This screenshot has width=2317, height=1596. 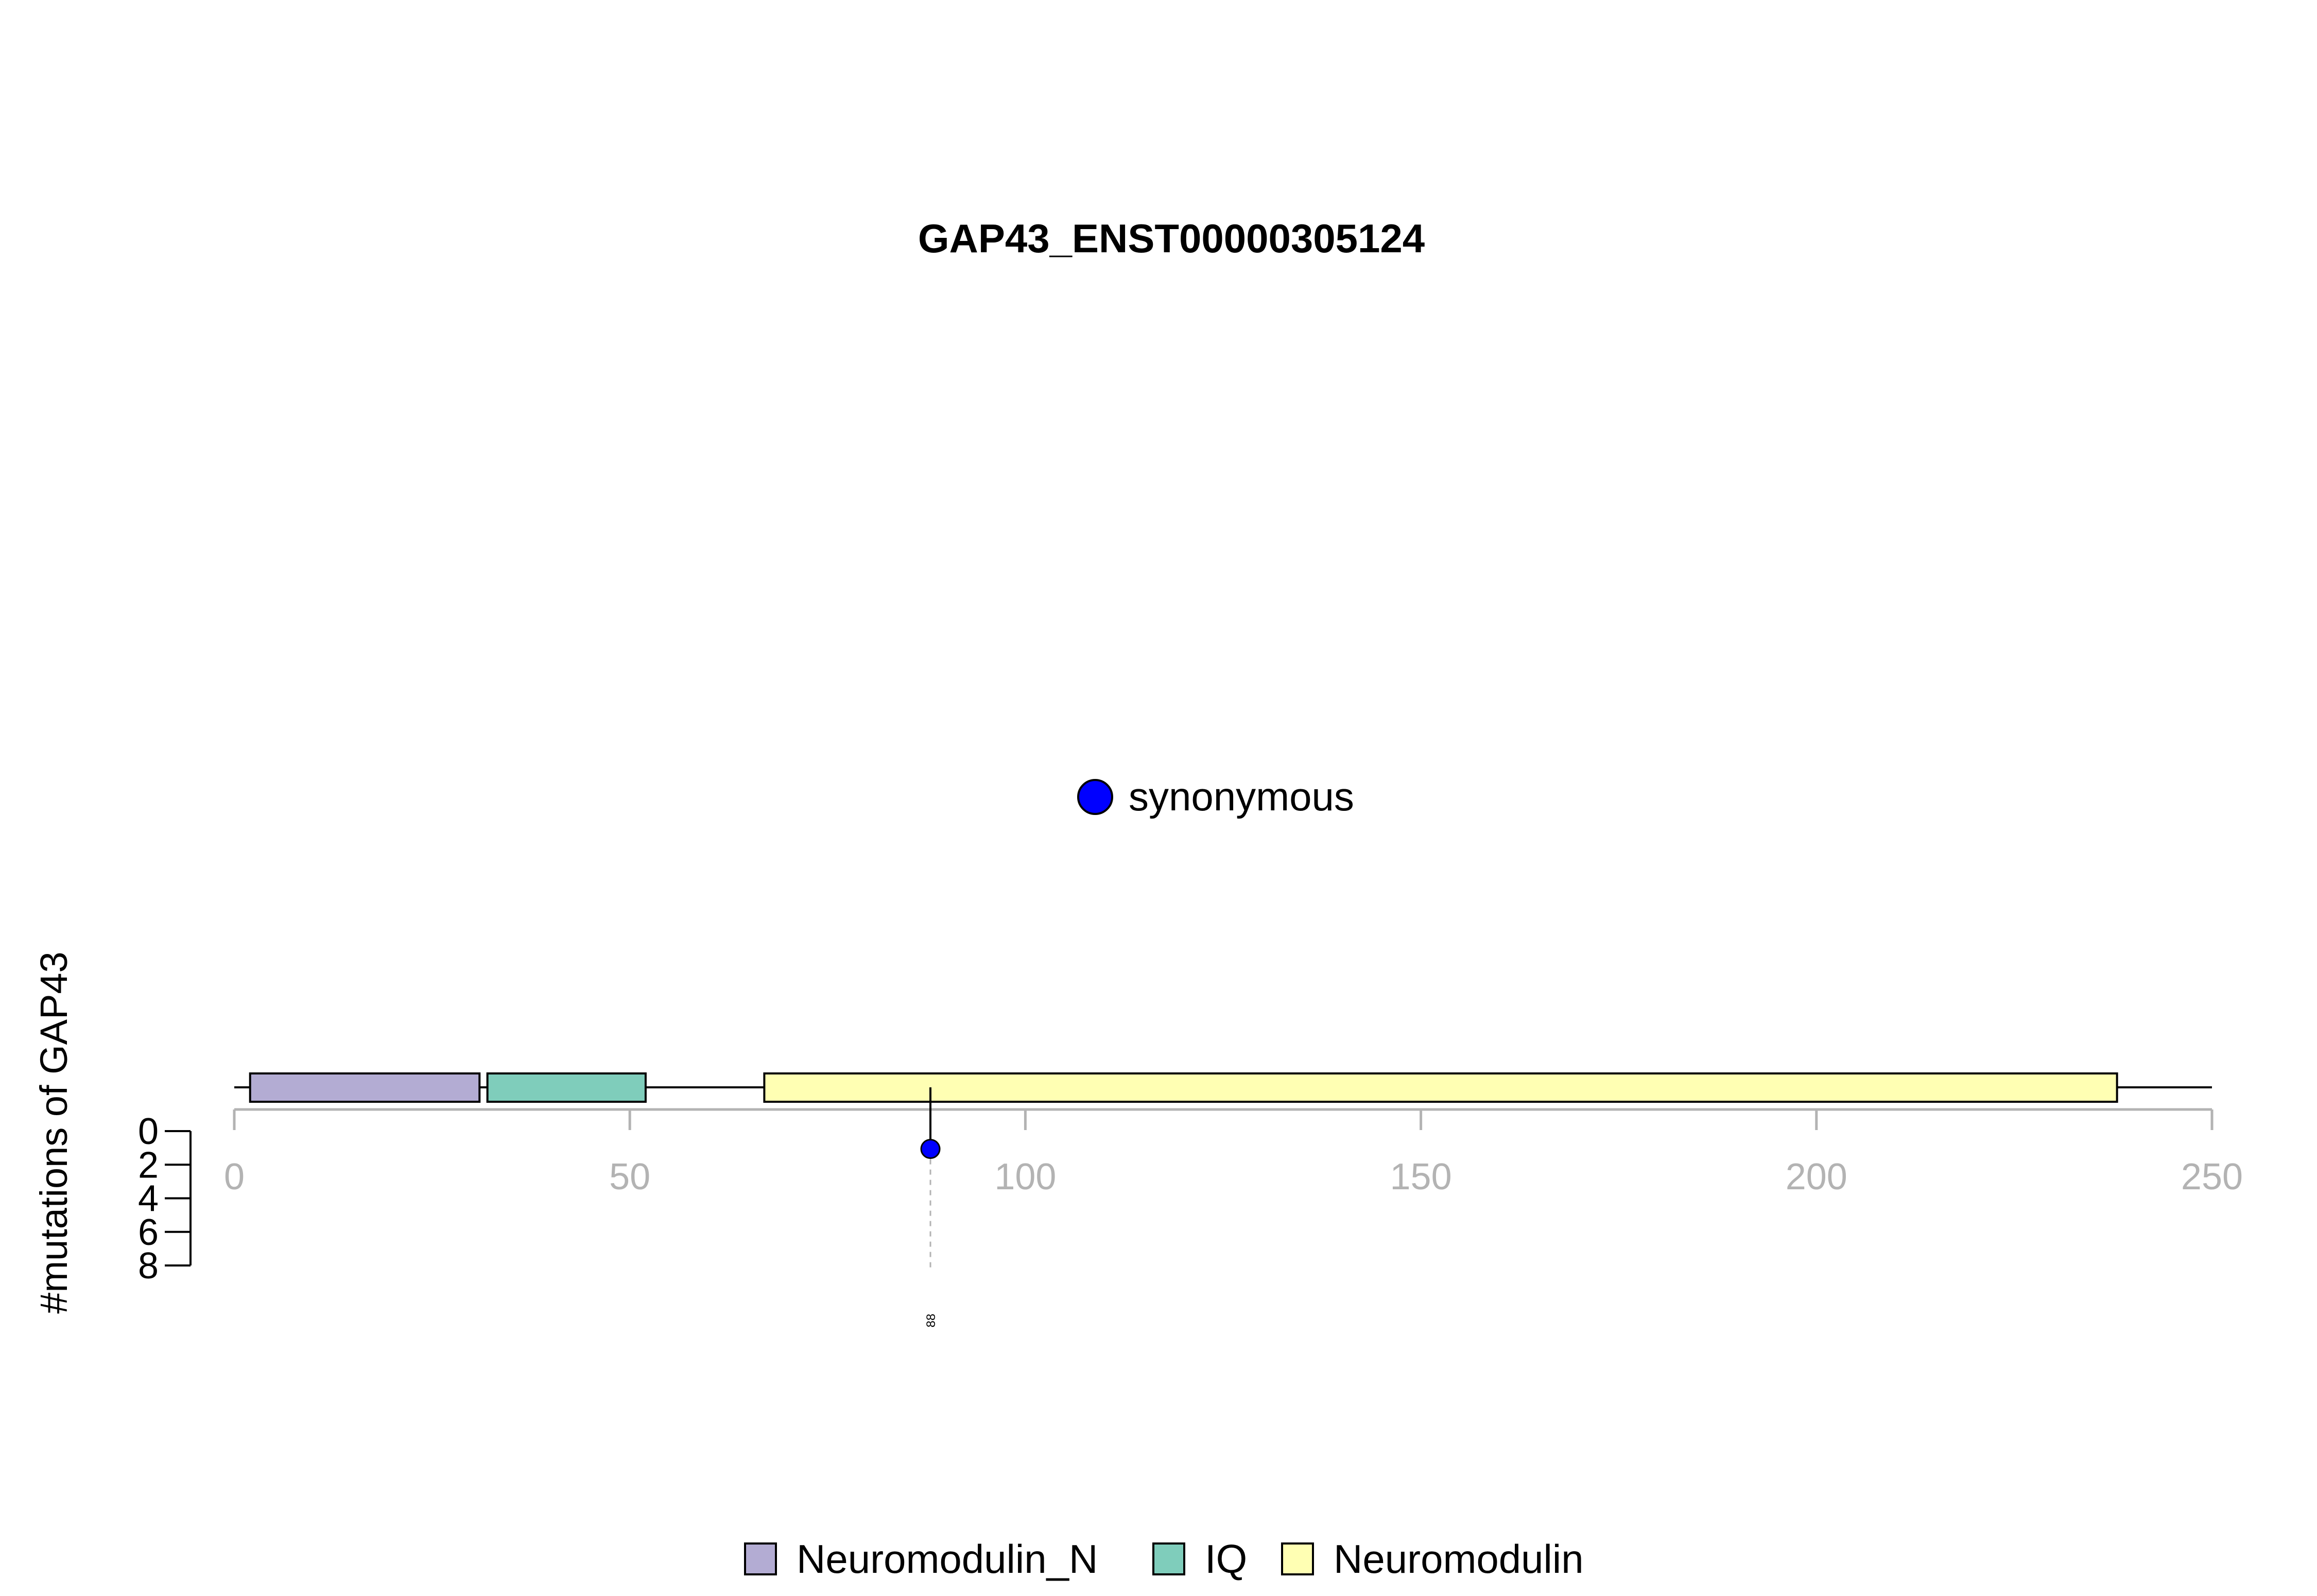 I want to click on chart-title: GAP43_ENST00000305124, so click(x=1171, y=238).